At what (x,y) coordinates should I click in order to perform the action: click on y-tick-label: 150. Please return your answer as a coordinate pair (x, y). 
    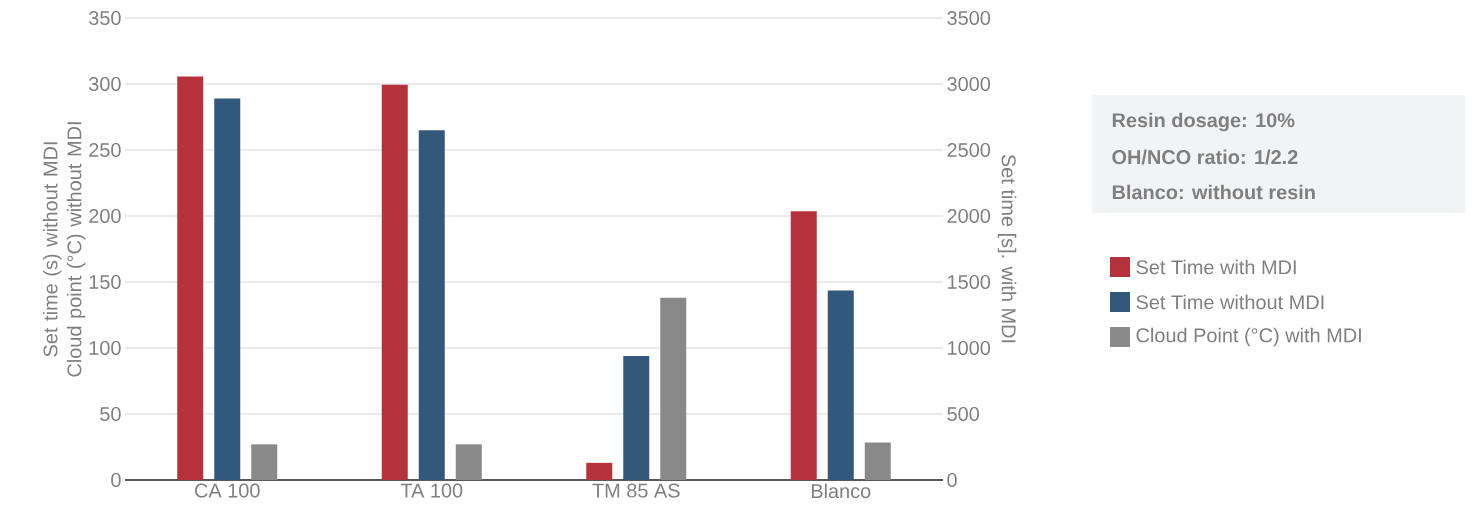
    Looking at the image, I should click on (105, 282).